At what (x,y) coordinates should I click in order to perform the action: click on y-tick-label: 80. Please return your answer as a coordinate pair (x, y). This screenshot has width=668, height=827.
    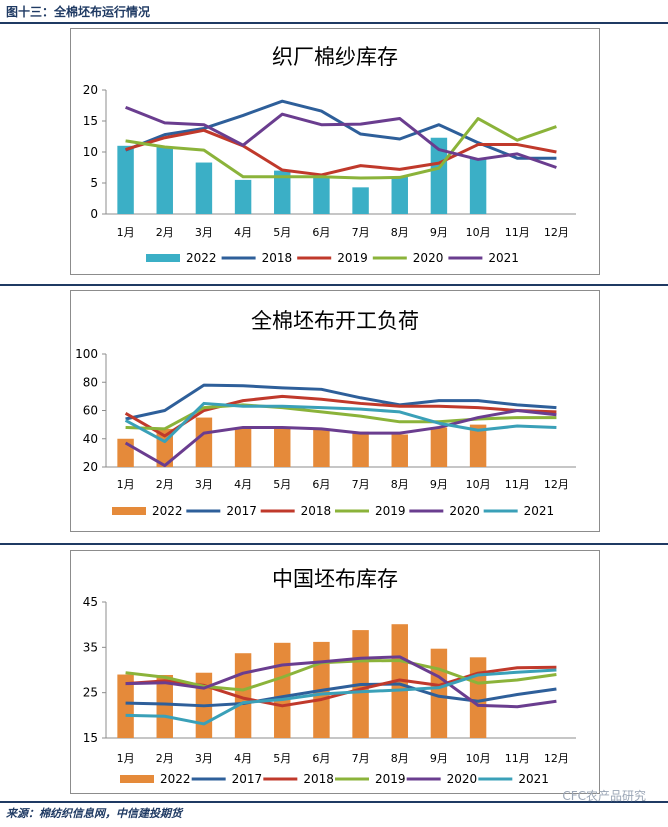
    Looking at the image, I should click on (90, 382).